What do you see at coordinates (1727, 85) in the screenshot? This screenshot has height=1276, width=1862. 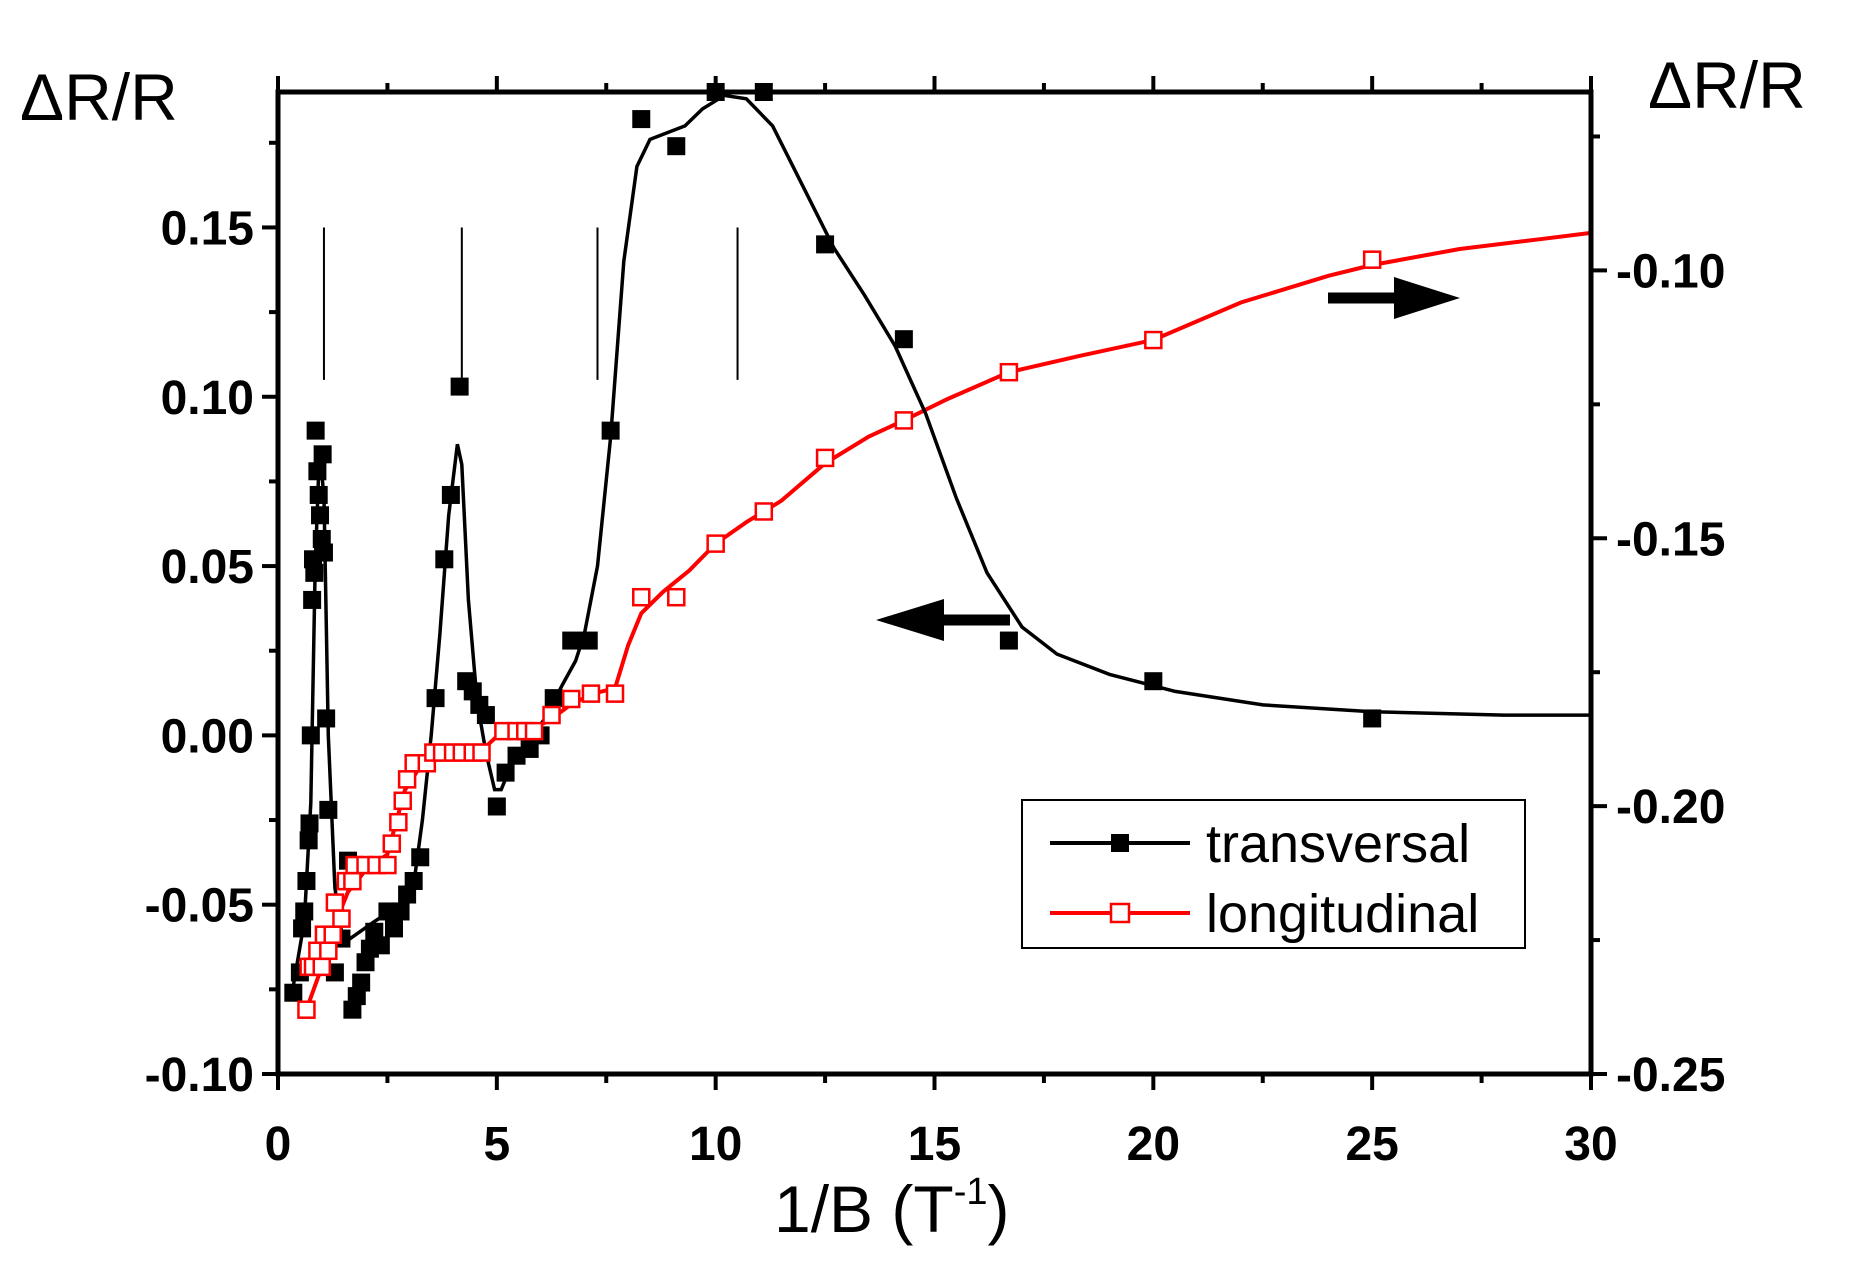 I see `y-right-axis-title: ΔR/R` at bounding box center [1727, 85].